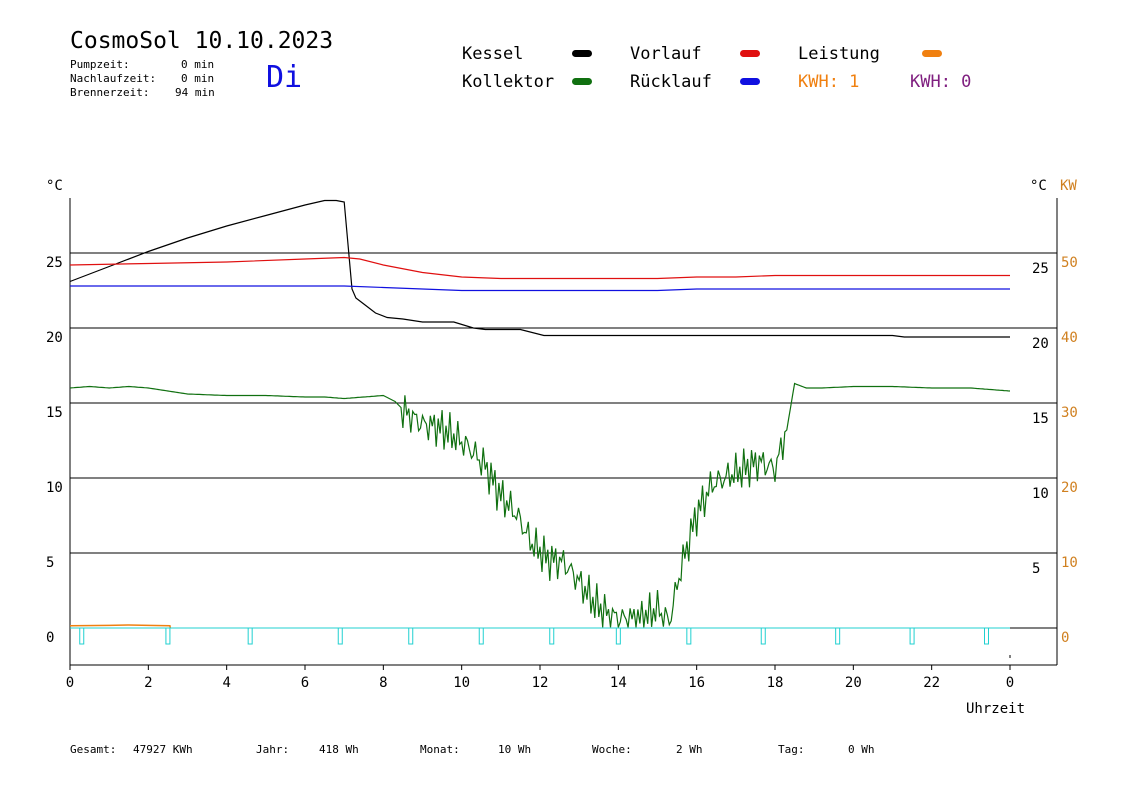 This screenshot has height=812, width=1148. Describe the element at coordinates (829, 82) in the screenshot. I see `kwh-counter-1: KWH: 1` at that location.